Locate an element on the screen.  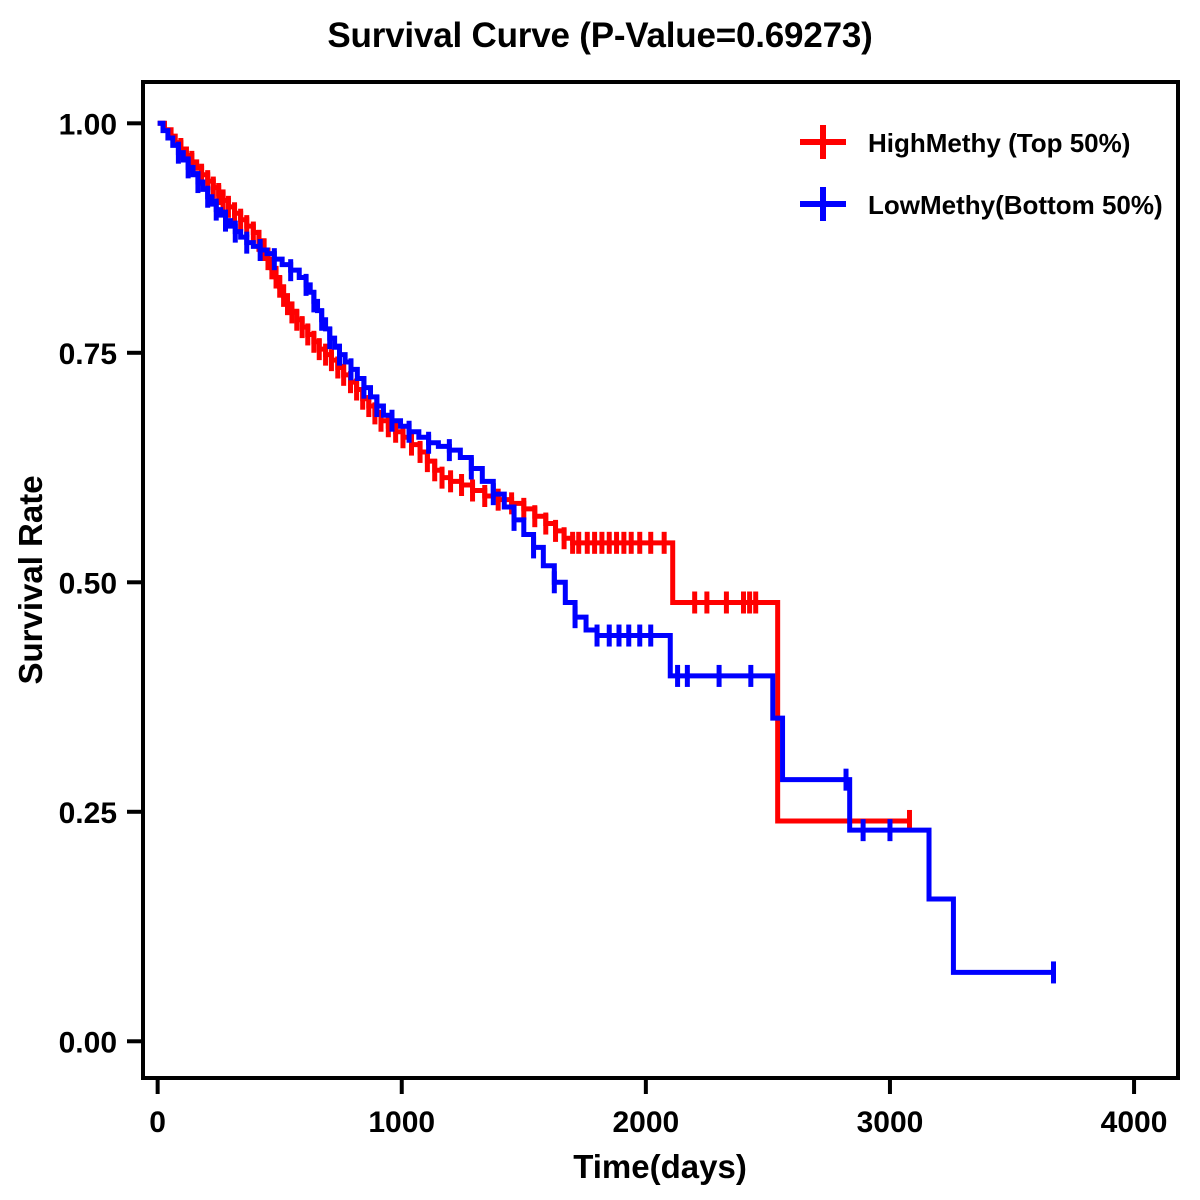
y-tick-label: 0.50 is located at coordinates (88, 583).